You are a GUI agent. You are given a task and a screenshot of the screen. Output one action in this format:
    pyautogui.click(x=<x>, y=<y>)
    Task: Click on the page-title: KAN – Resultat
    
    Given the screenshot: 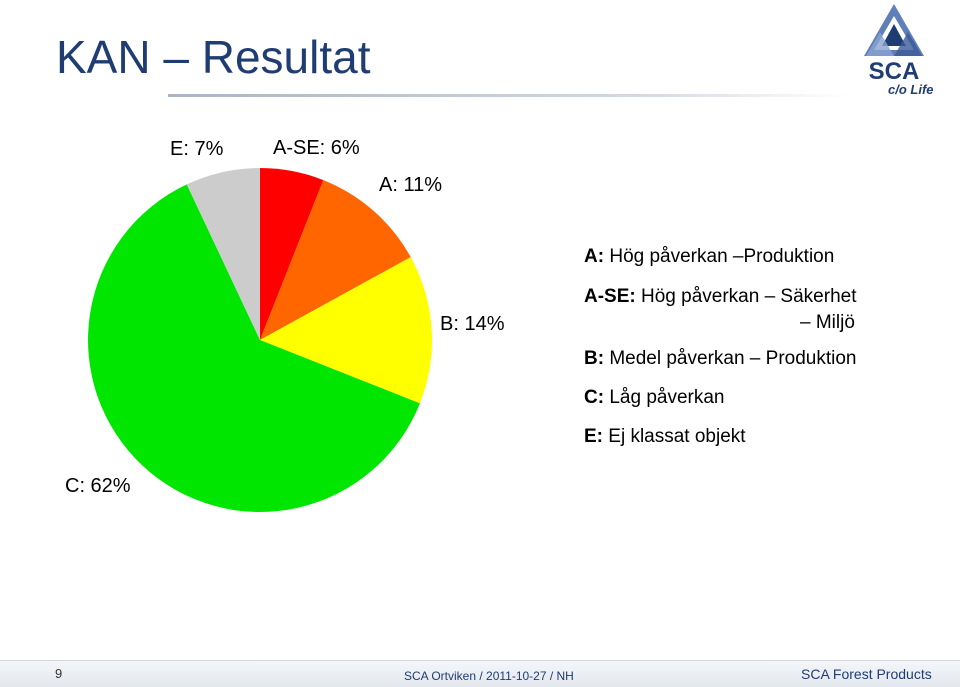 What is the action you would take?
    pyautogui.click(x=213, y=57)
    